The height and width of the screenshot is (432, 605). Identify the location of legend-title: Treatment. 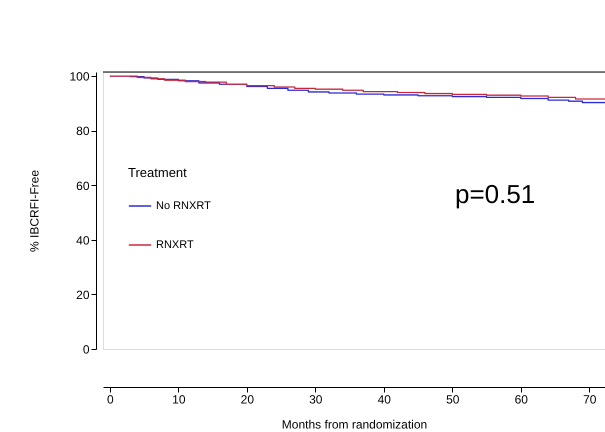
(158, 172).